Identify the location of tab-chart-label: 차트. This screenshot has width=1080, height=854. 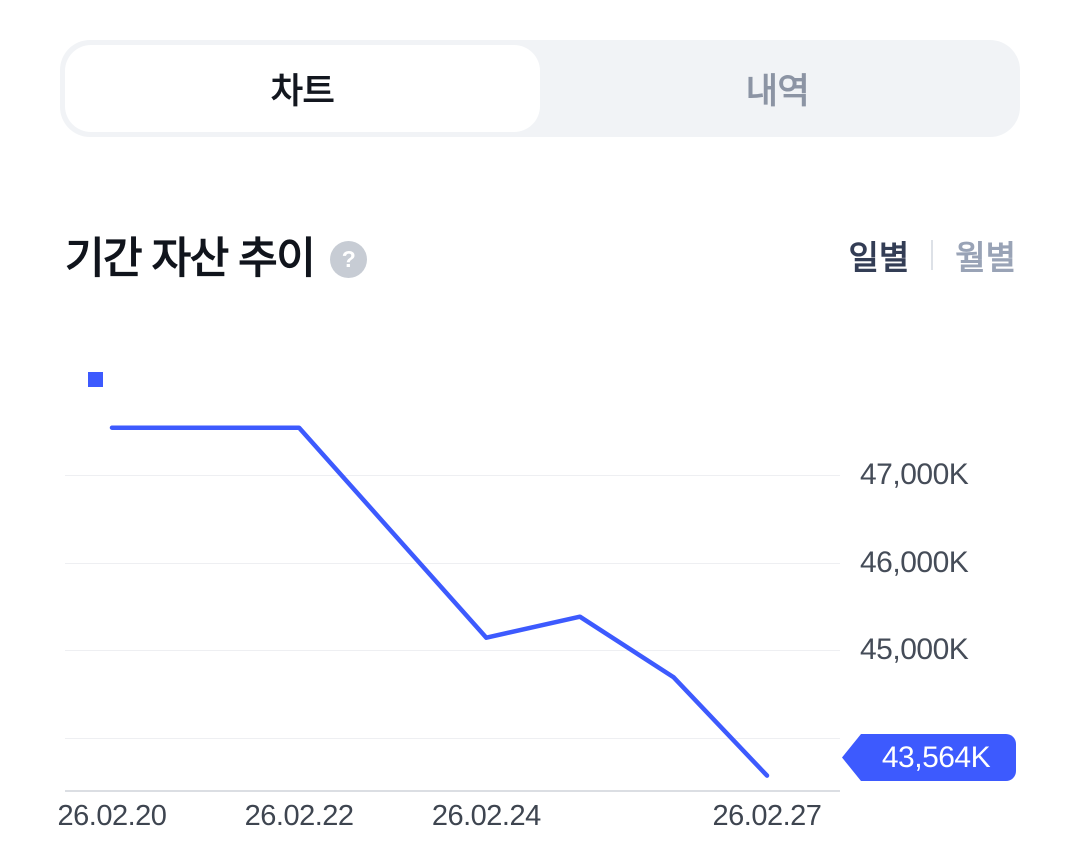
(302, 91).